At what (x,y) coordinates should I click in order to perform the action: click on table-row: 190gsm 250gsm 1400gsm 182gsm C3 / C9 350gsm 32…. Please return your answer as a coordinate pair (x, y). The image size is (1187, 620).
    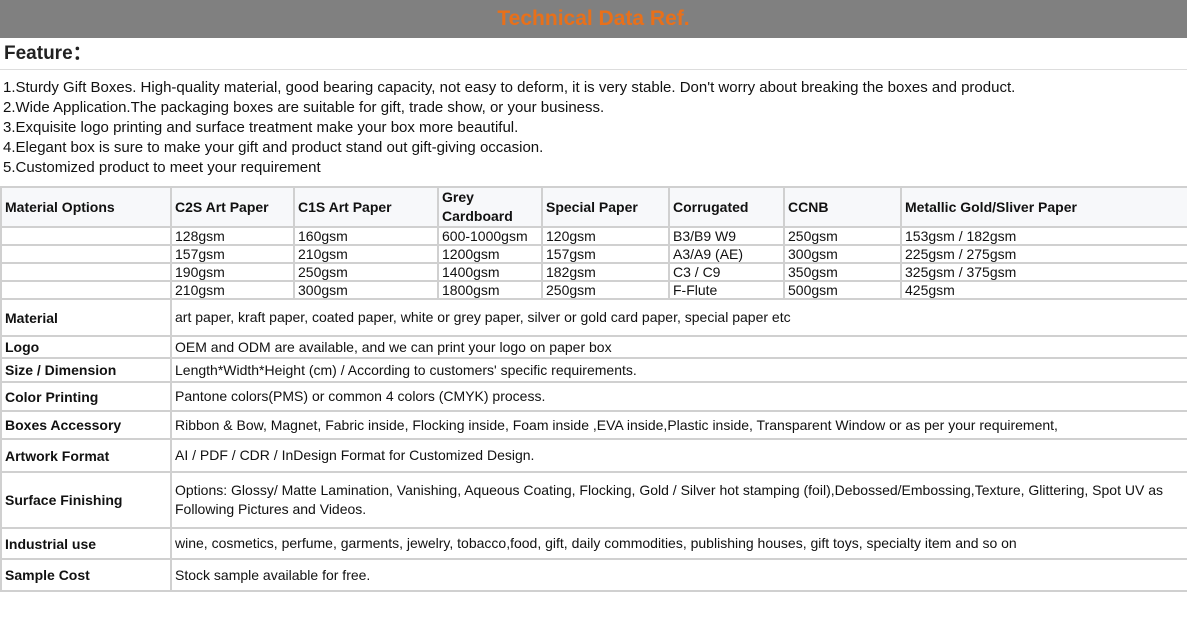
    Looking at the image, I should click on (593, 272).